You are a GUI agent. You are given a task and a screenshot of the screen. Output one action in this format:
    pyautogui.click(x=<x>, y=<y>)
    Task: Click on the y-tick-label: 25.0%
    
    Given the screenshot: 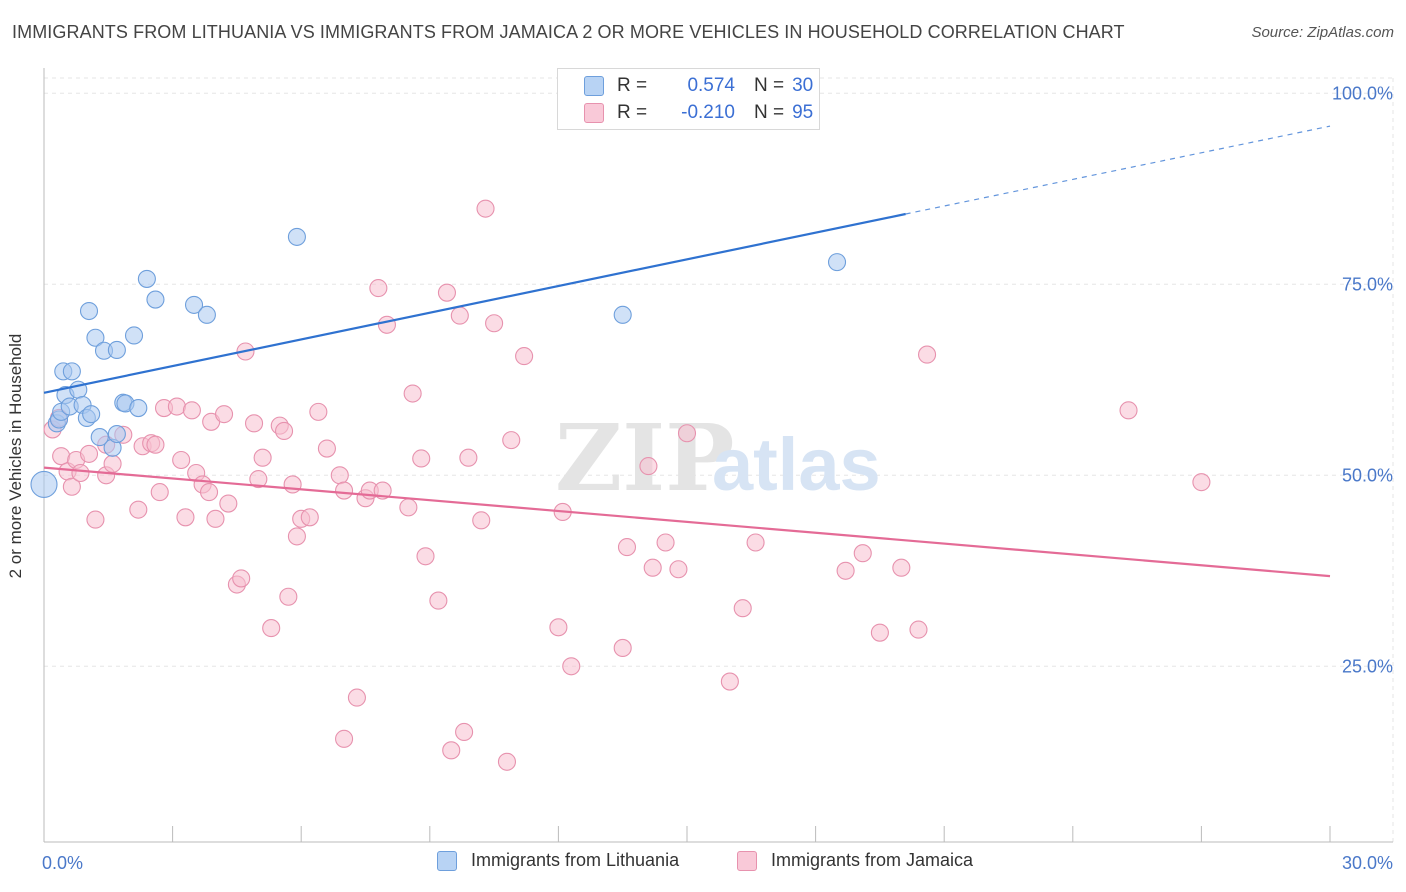 What is the action you would take?
    pyautogui.click(x=1367, y=666)
    